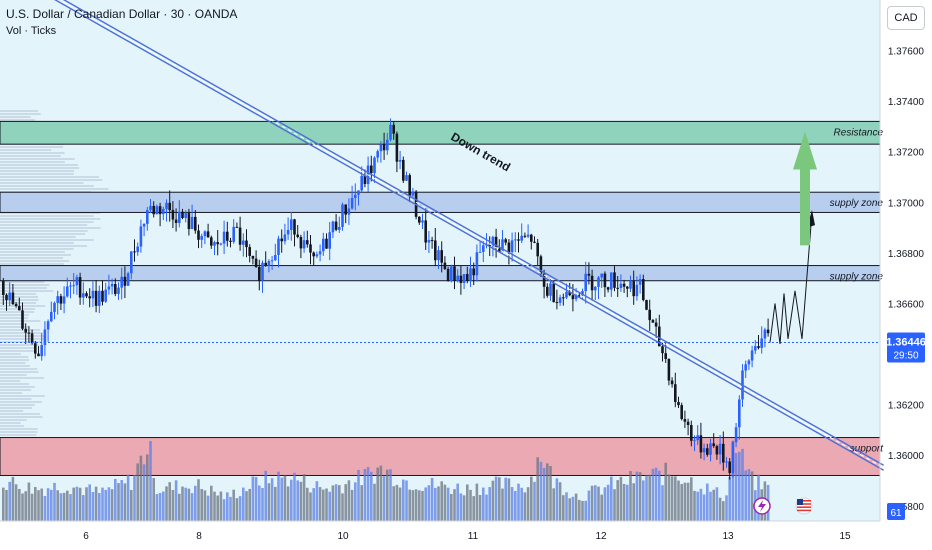 This screenshot has height=550, width=932. Describe the element at coordinates (906, 18) in the screenshot. I see `currency-button: CAD` at that location.